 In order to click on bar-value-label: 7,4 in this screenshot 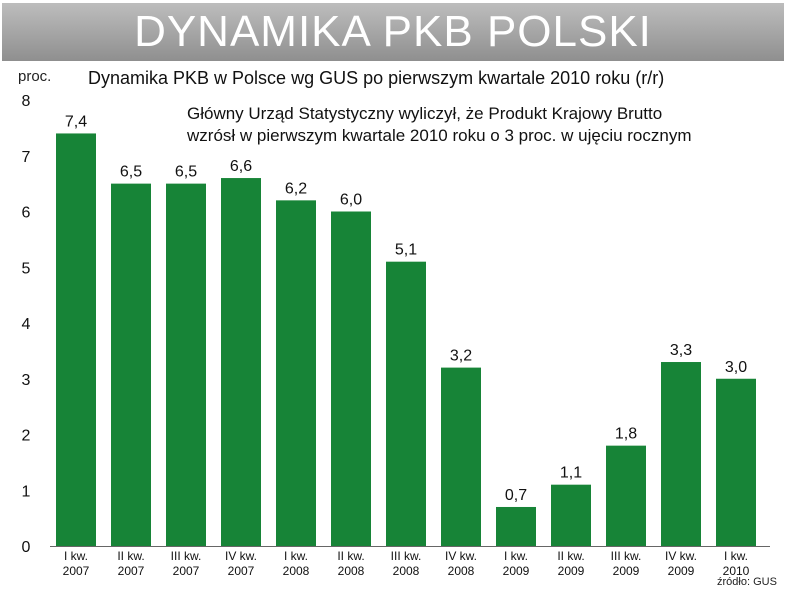, I will do `click(76, 121)`.